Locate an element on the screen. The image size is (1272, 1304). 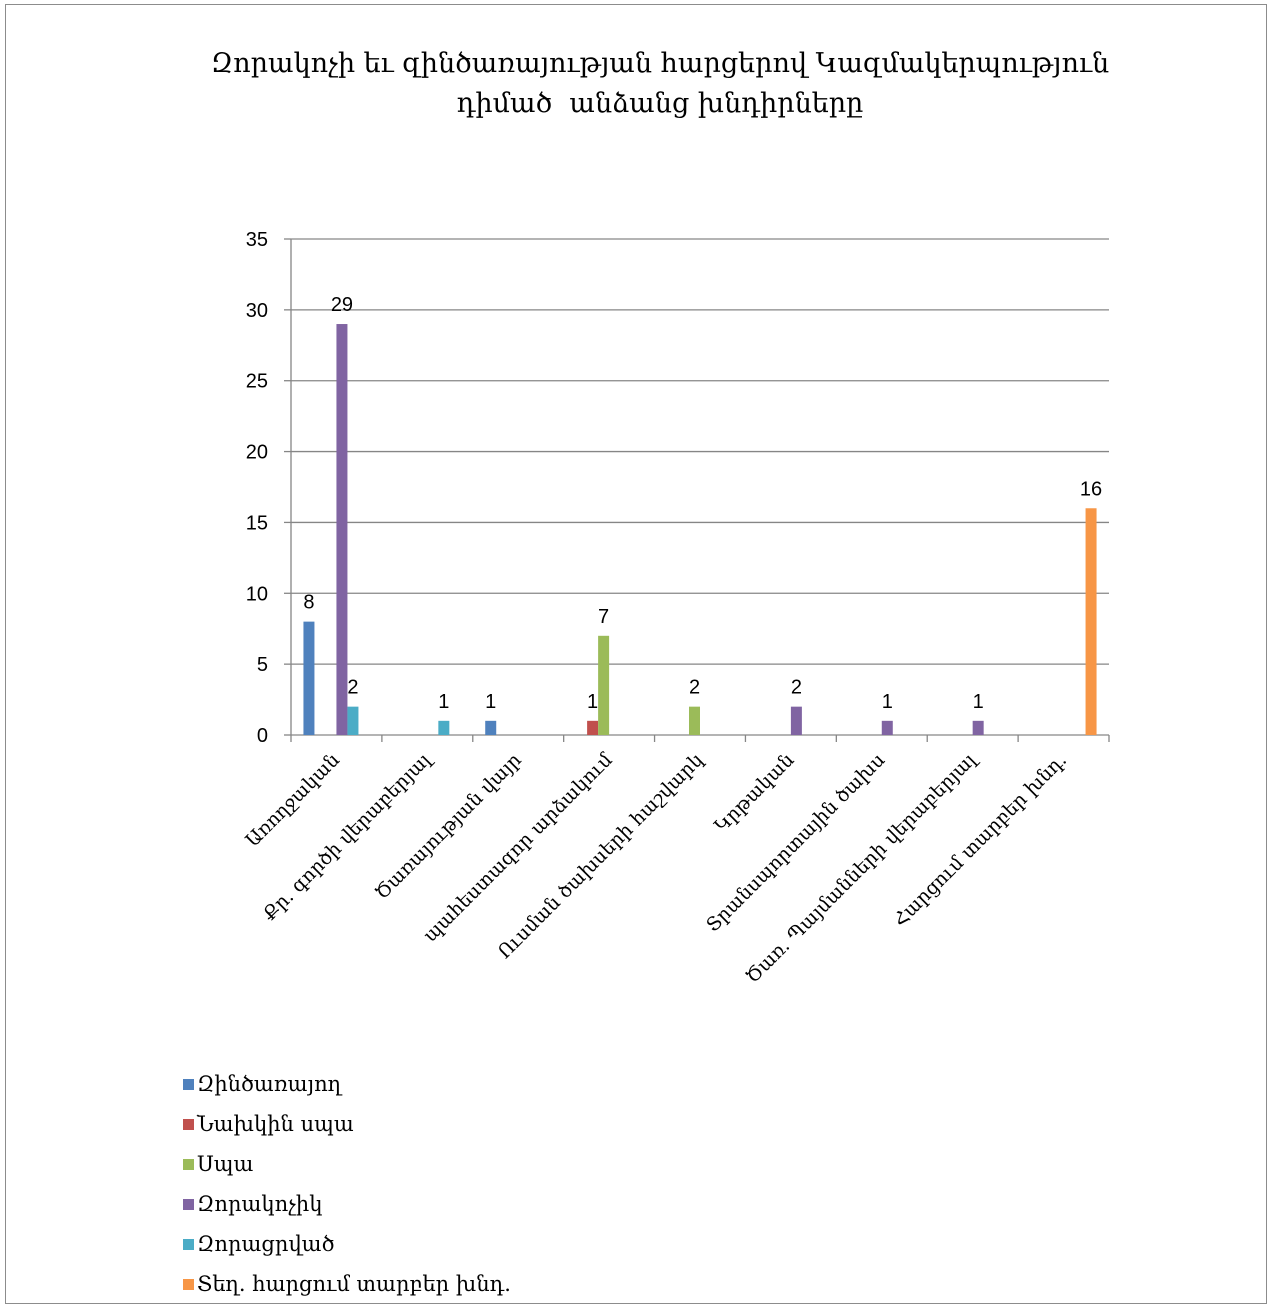
y-tick-label: 15 is located at coordinates (257, 523).